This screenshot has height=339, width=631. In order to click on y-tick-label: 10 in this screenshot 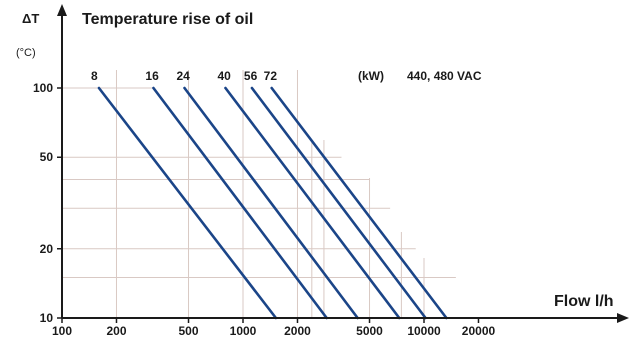, I will do `click(47, 318)`.